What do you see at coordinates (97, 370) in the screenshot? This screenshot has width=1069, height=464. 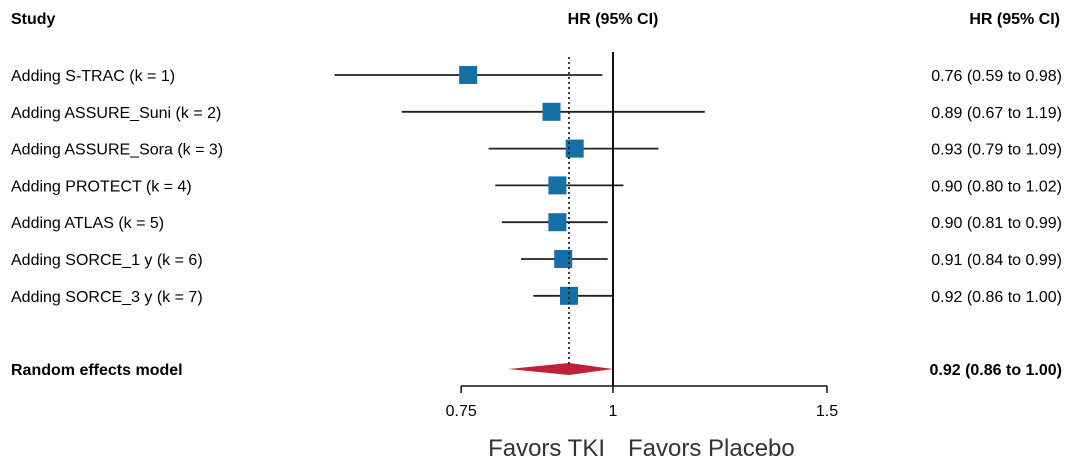 I see `summary-label: Random effects model` at bounding box center [97, 370].